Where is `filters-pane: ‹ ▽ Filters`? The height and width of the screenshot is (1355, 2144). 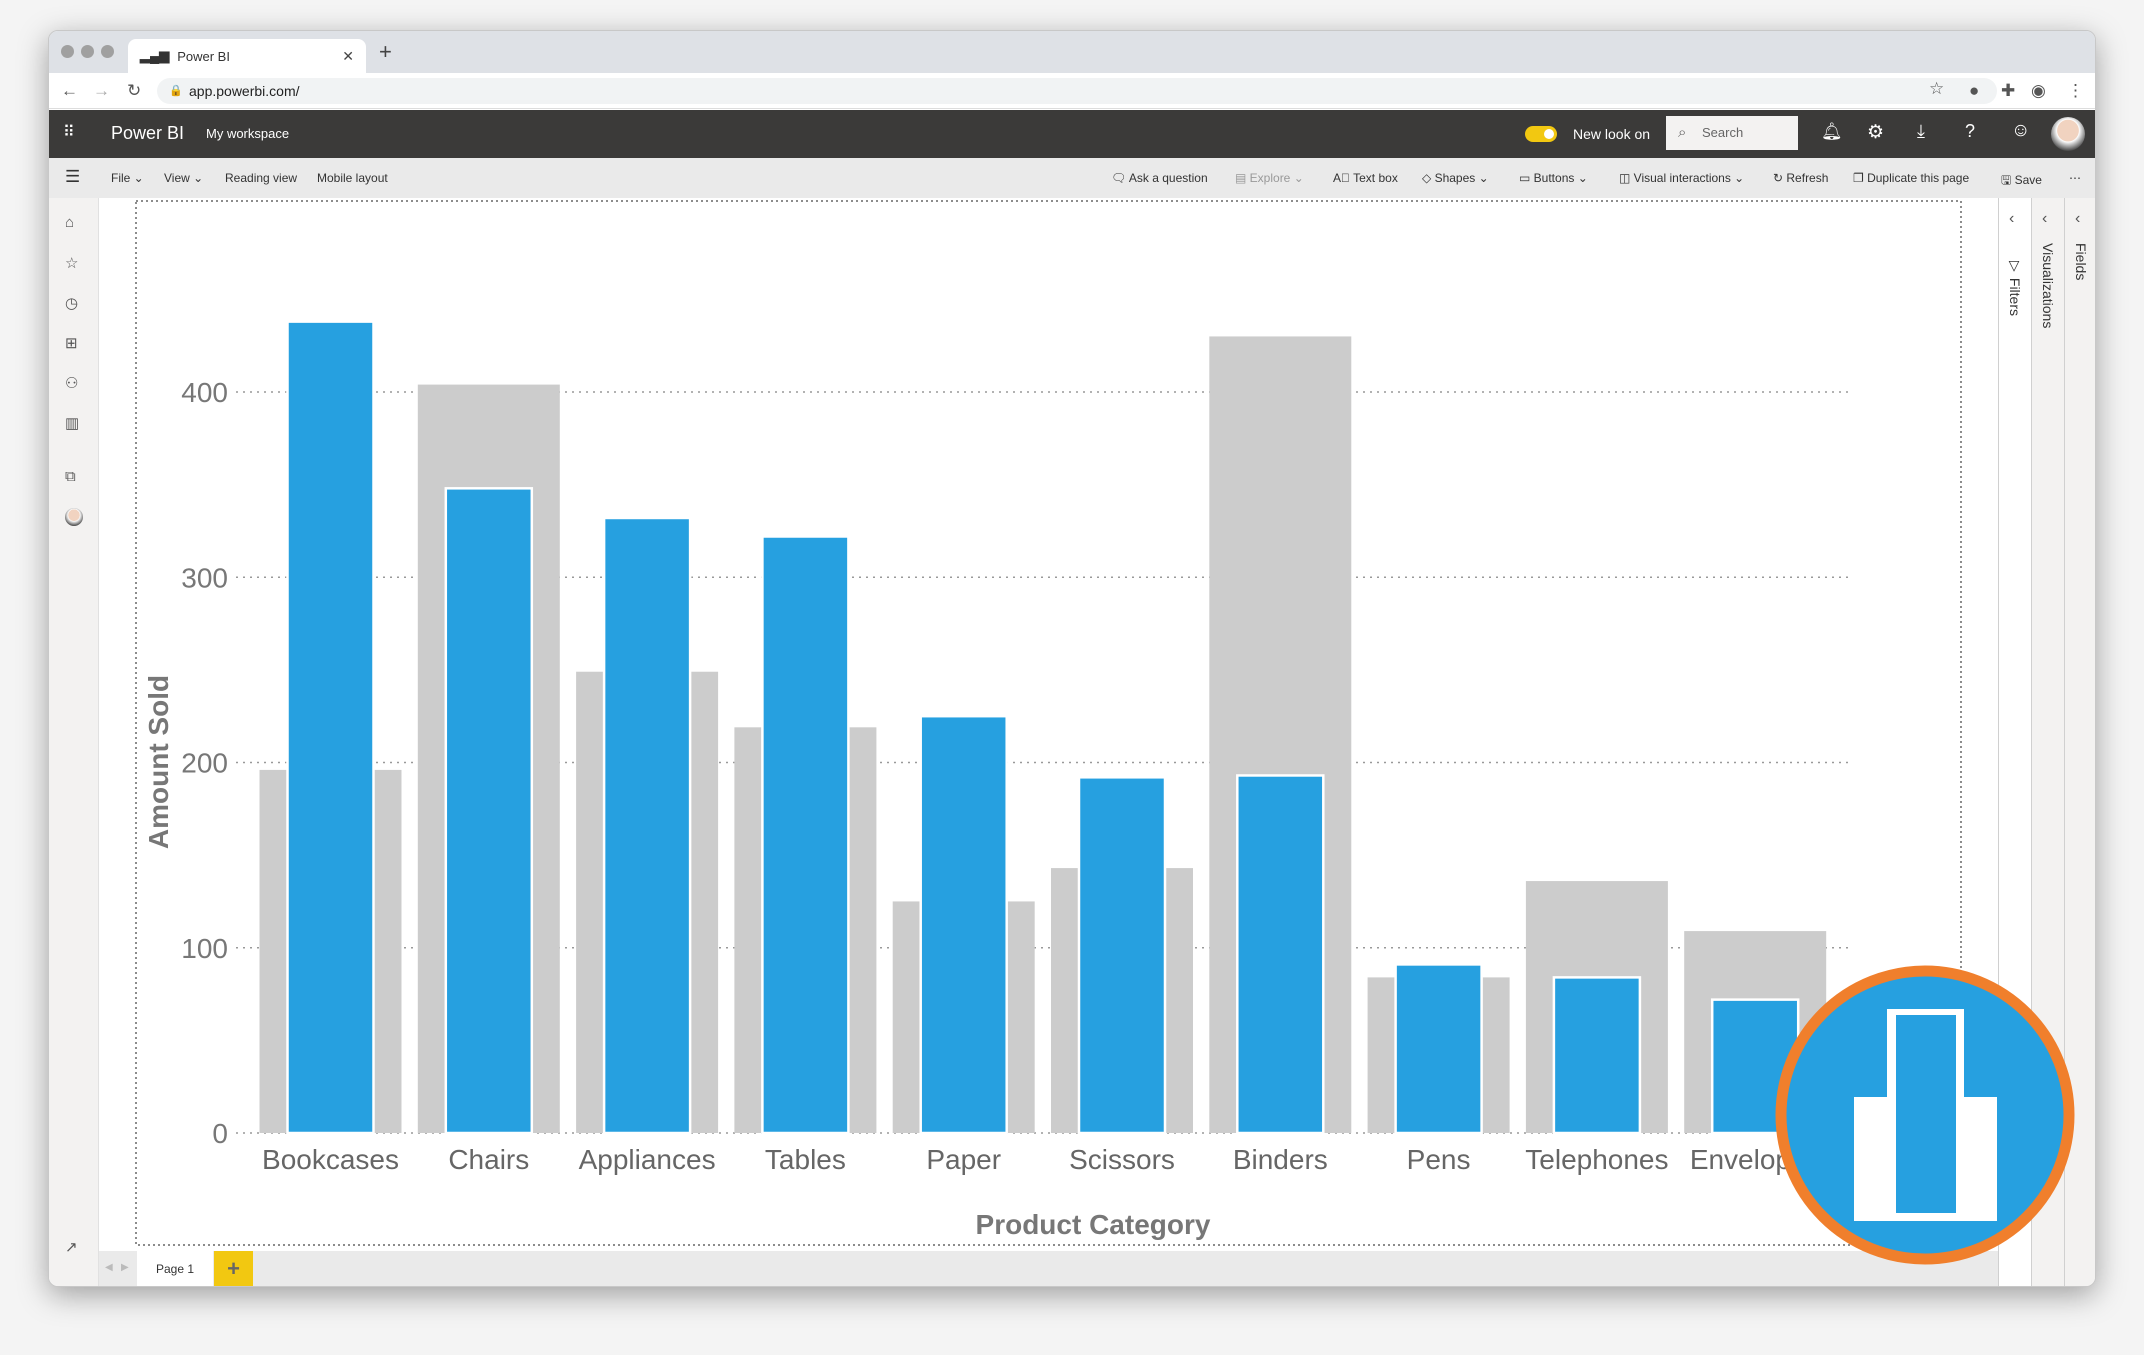 filters-pane: ‹ ▽ Filters is located at coordinates (2014, 742).